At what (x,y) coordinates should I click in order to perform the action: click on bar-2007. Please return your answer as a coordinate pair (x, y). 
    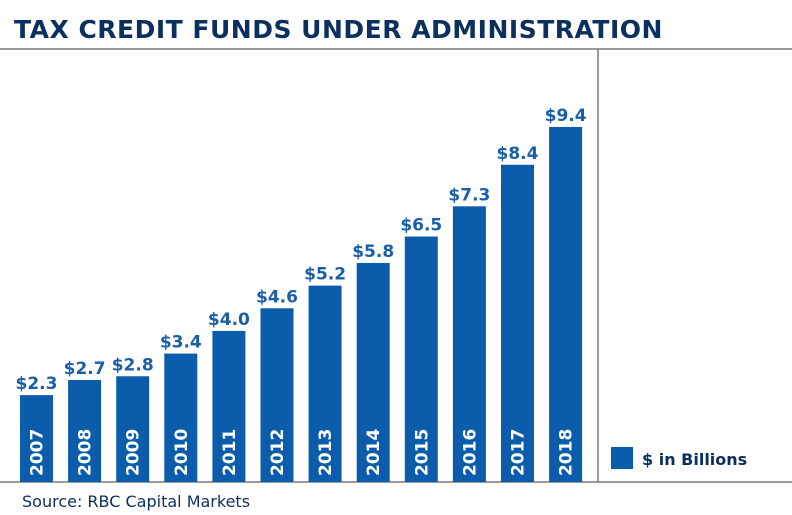
    Looking at the image, I should click on (36, 438).